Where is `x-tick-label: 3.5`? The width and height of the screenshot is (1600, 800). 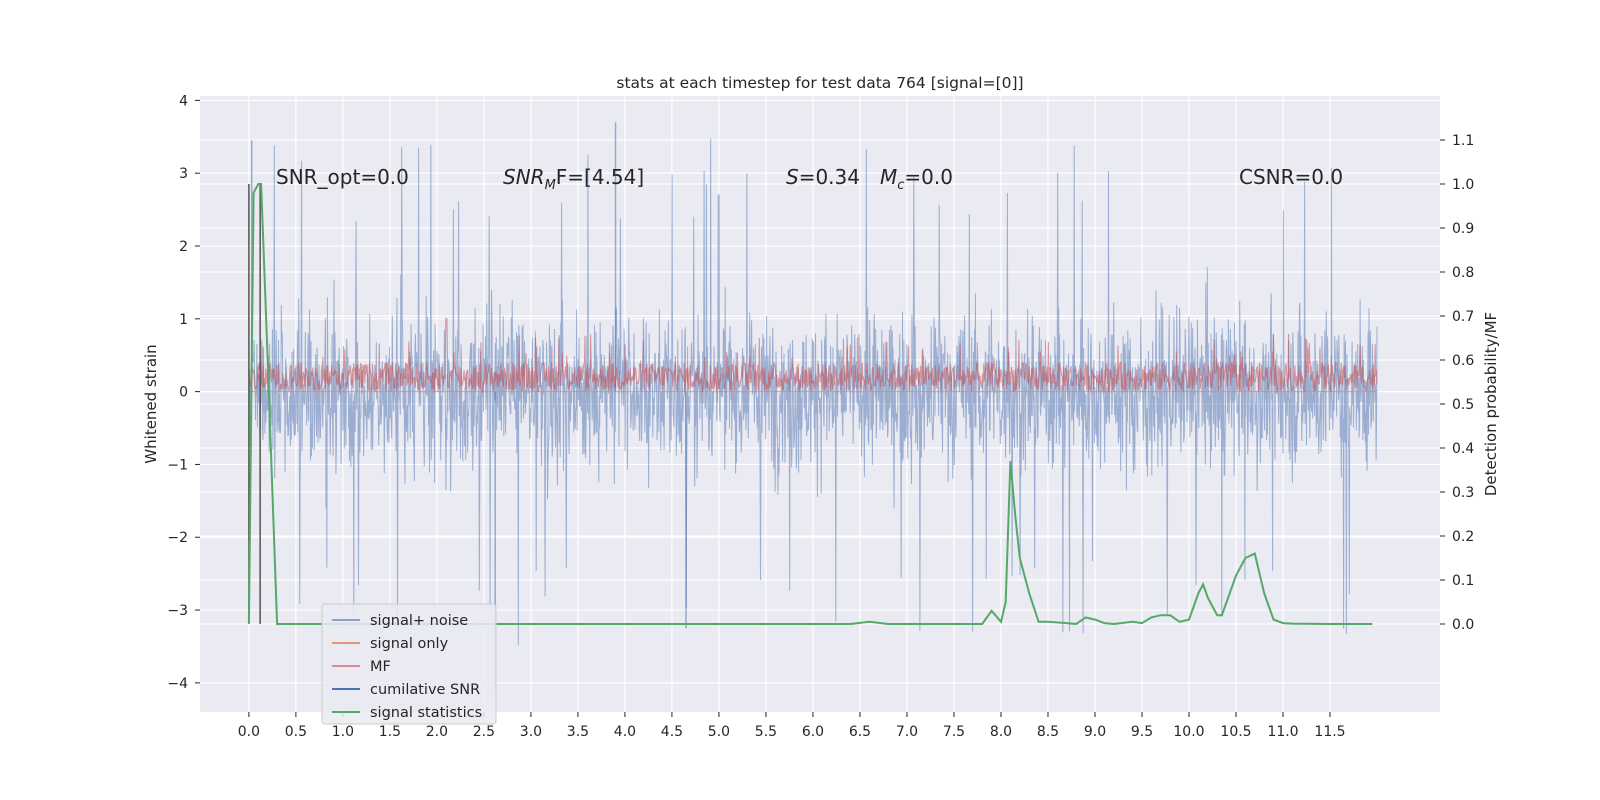
x-tick-label: 3.5 is located at coordinates (578, 732).